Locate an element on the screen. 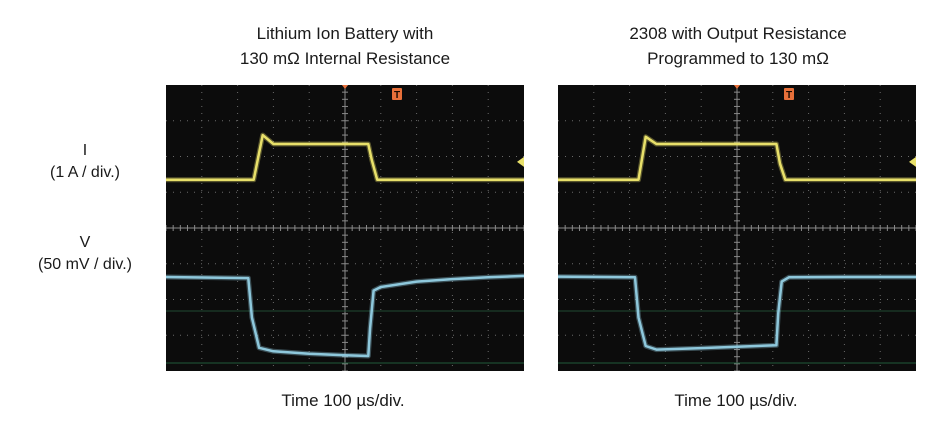  voltage-axis-scale: (50 mV / div.) is located at coordinates (85, 264).